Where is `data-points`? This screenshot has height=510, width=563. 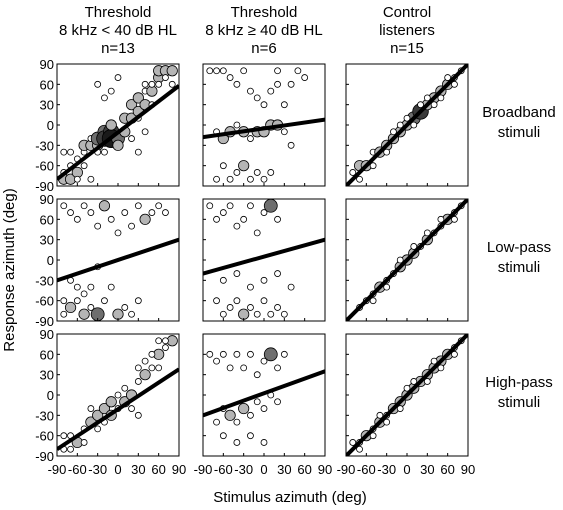 data-points is located at coordinates (247, 396).